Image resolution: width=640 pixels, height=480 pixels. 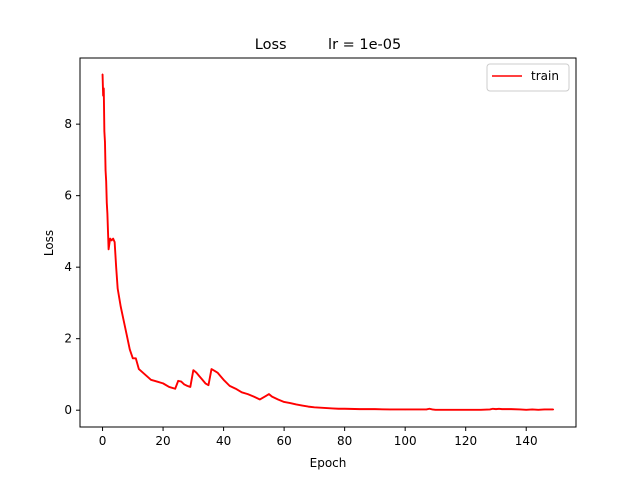 What do you see at coordinates (526, 441) in the screenshot?
I see `x-tick-label: 140` at bounding box center [526, 441].